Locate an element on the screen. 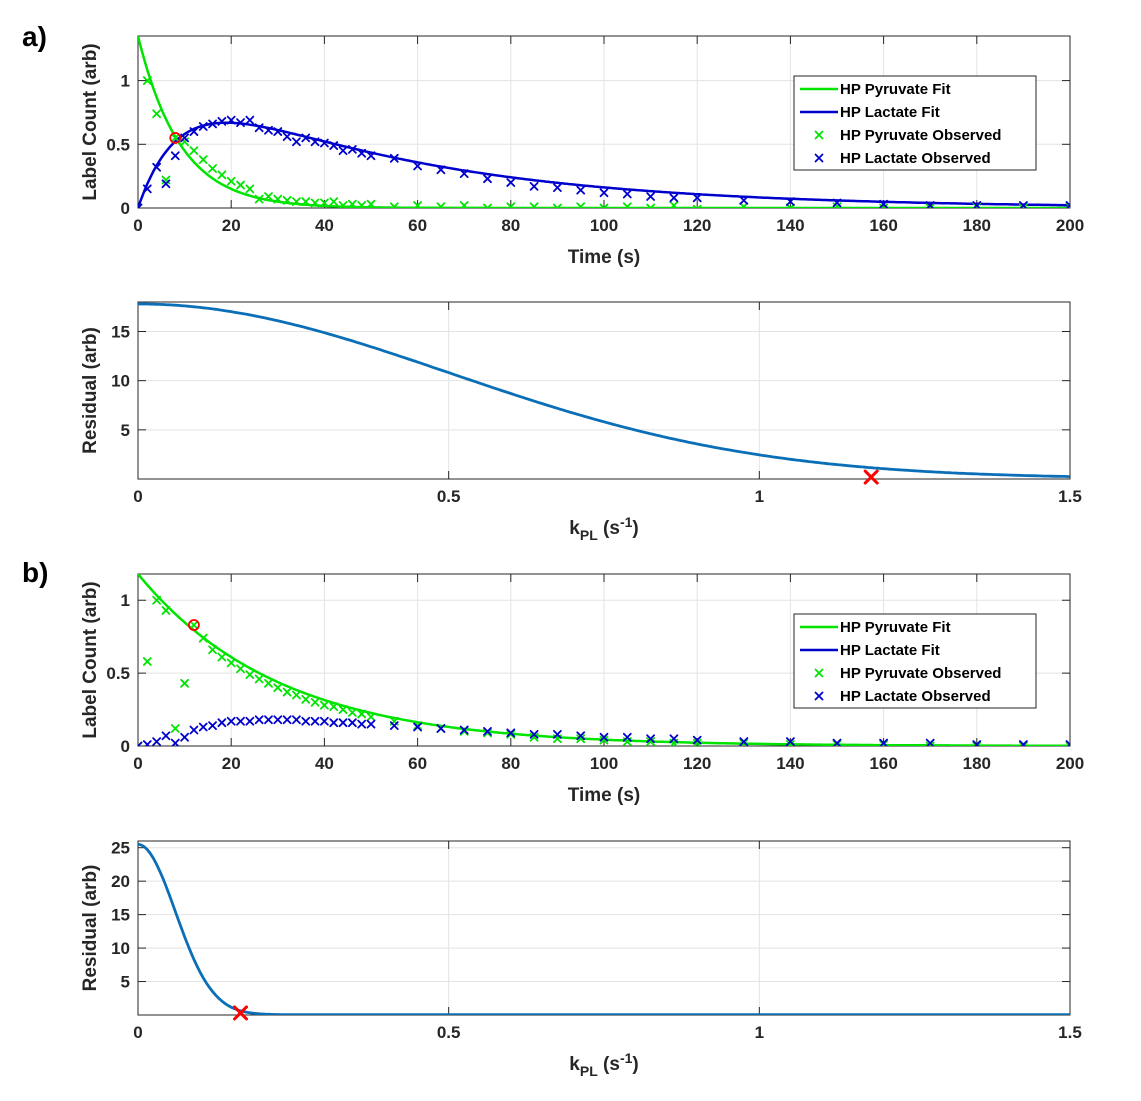  x-axis-title-part: ) is located at coordinates (635, 1064).